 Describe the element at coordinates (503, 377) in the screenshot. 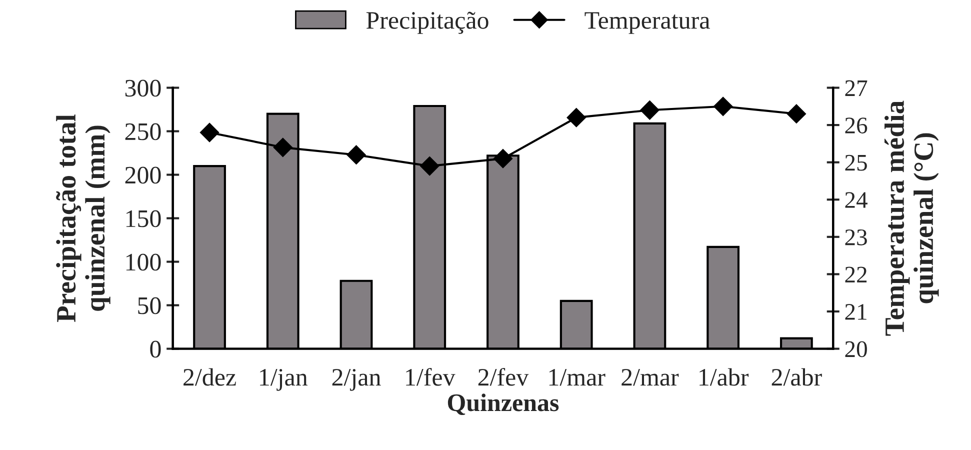

I see `x-tick-label: 2/fev` at that location.